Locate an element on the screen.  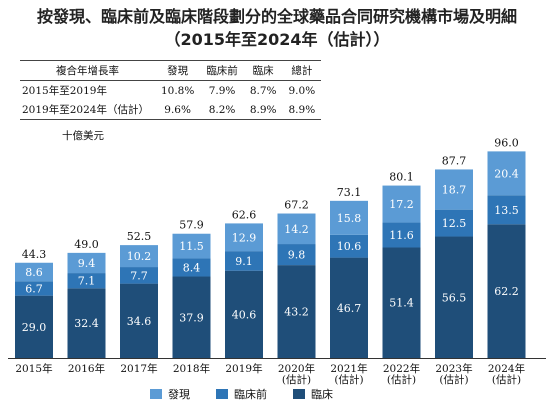
legend-label-discovery: 發現 is located at coordinates (179, 394).